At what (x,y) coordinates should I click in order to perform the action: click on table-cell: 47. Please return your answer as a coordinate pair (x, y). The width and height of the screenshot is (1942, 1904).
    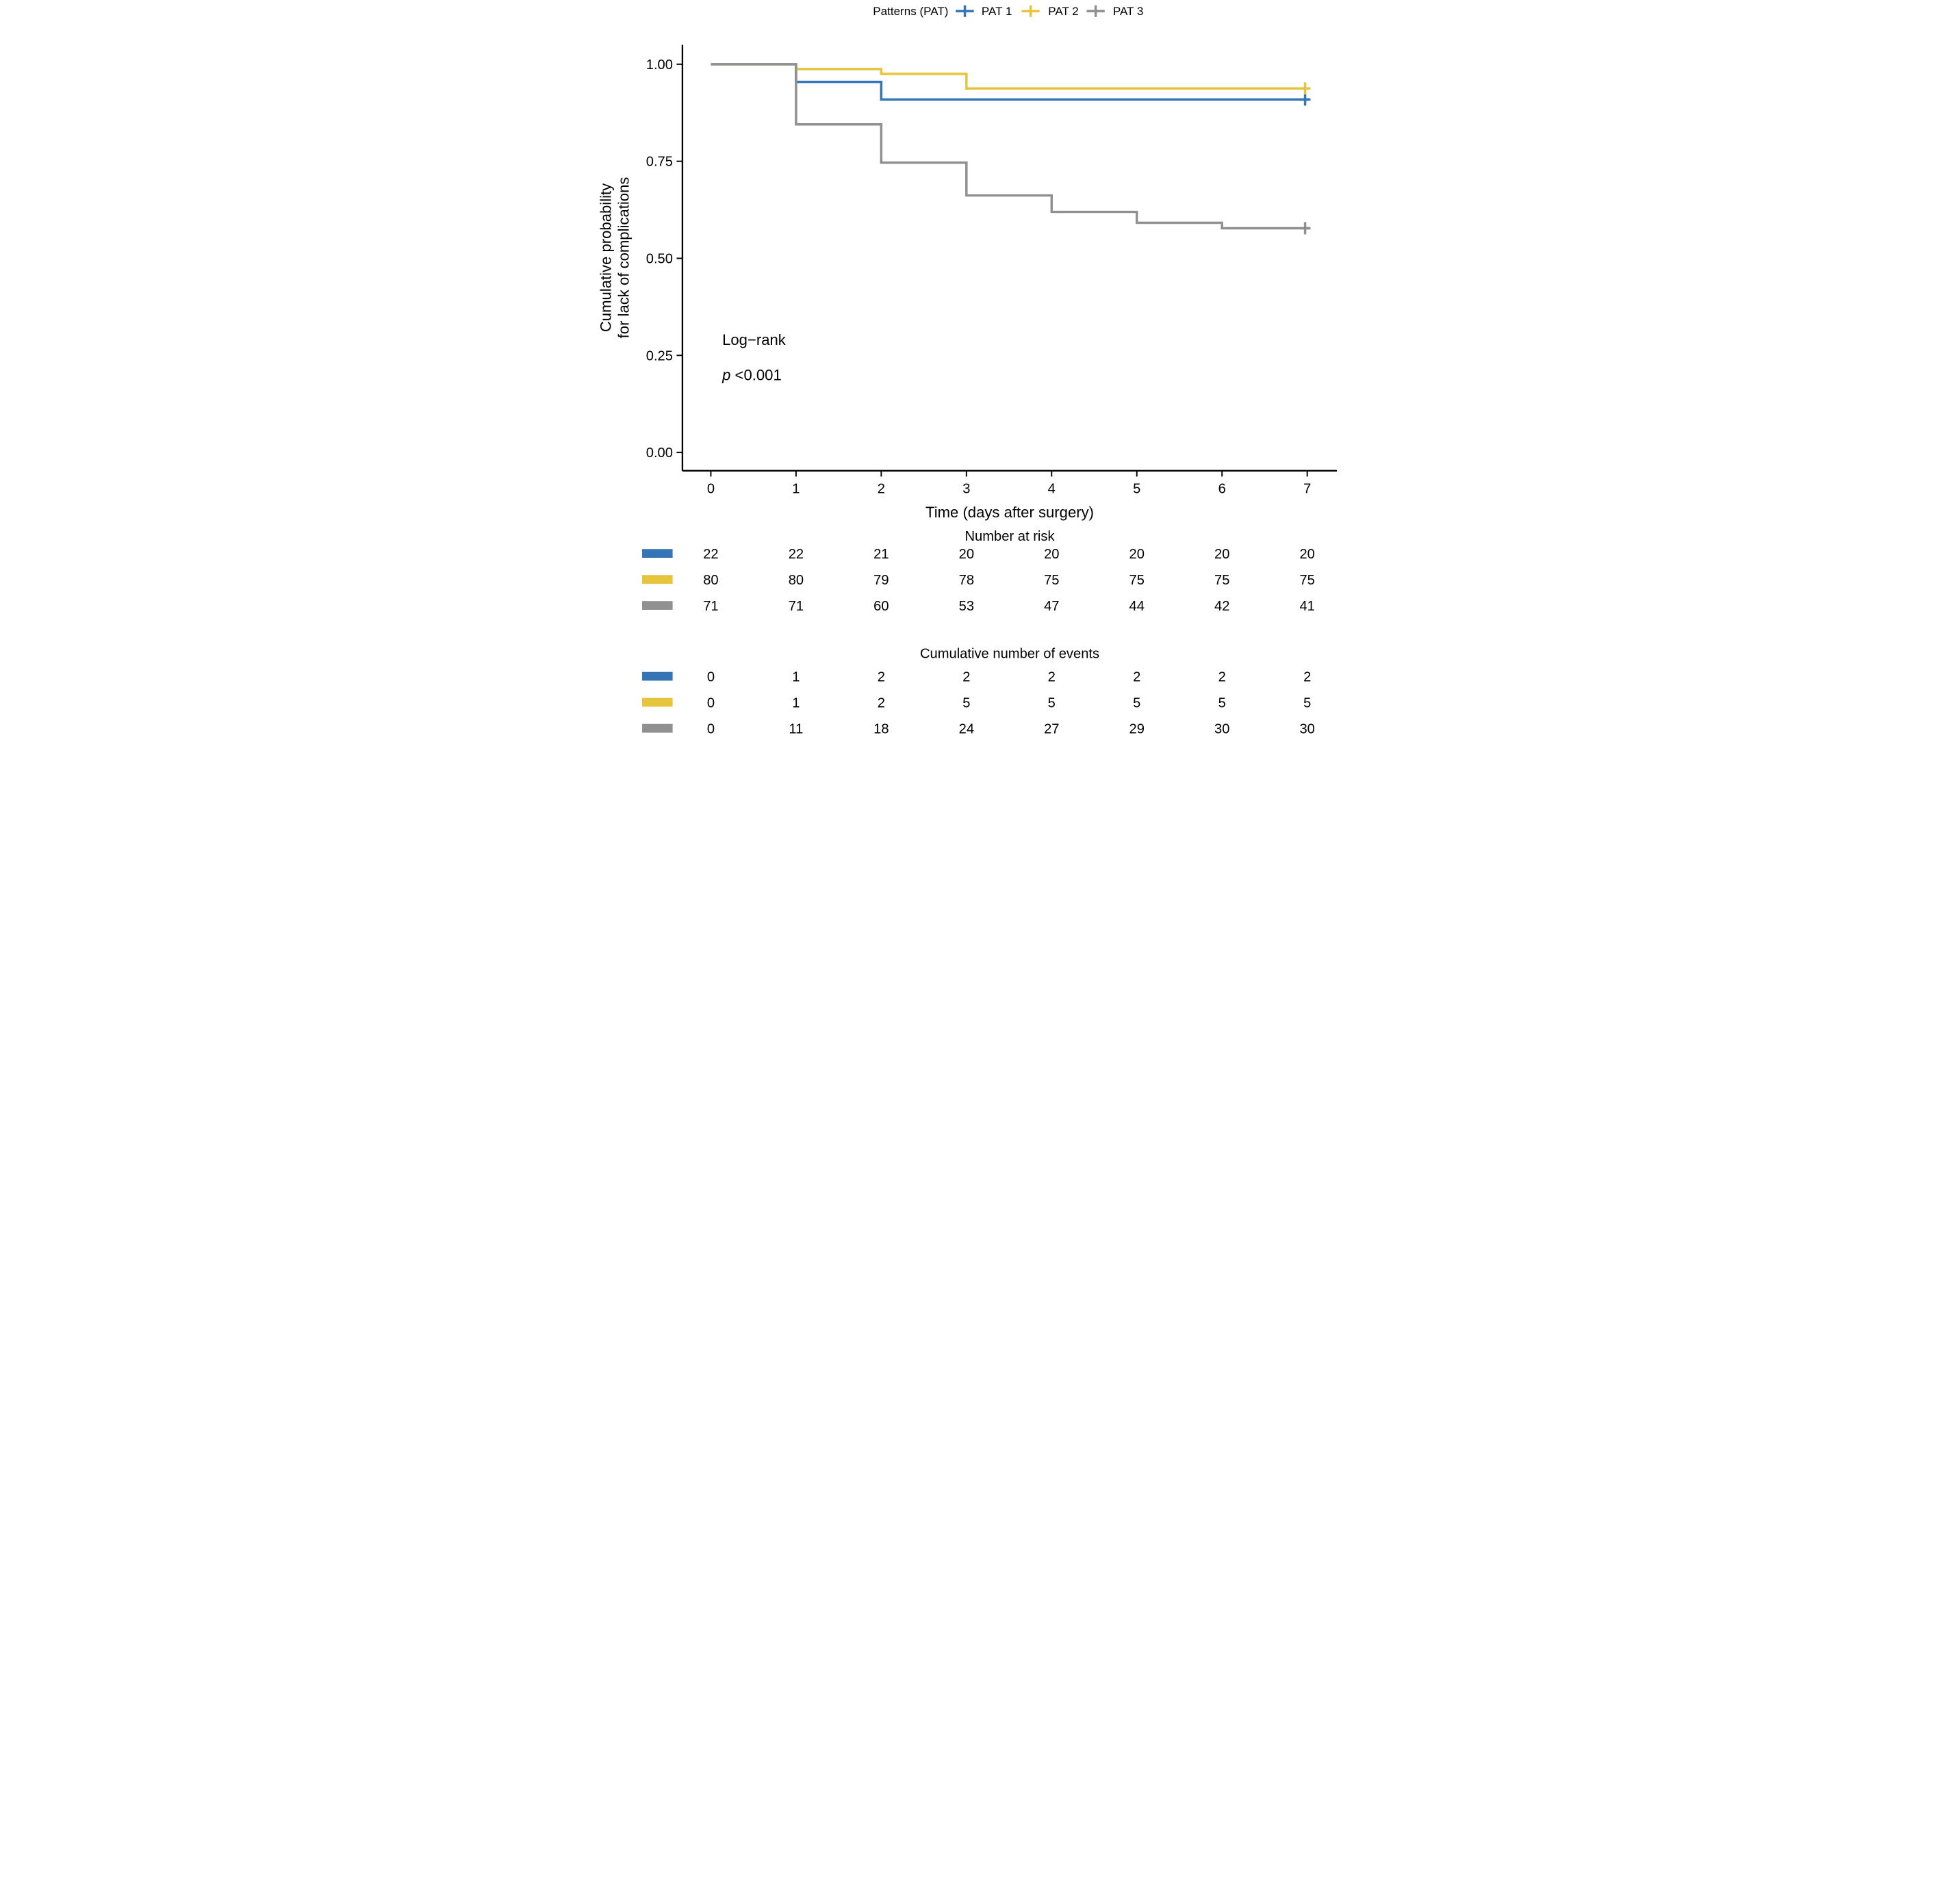
    Looking at the image, I should click on (1051, 606).